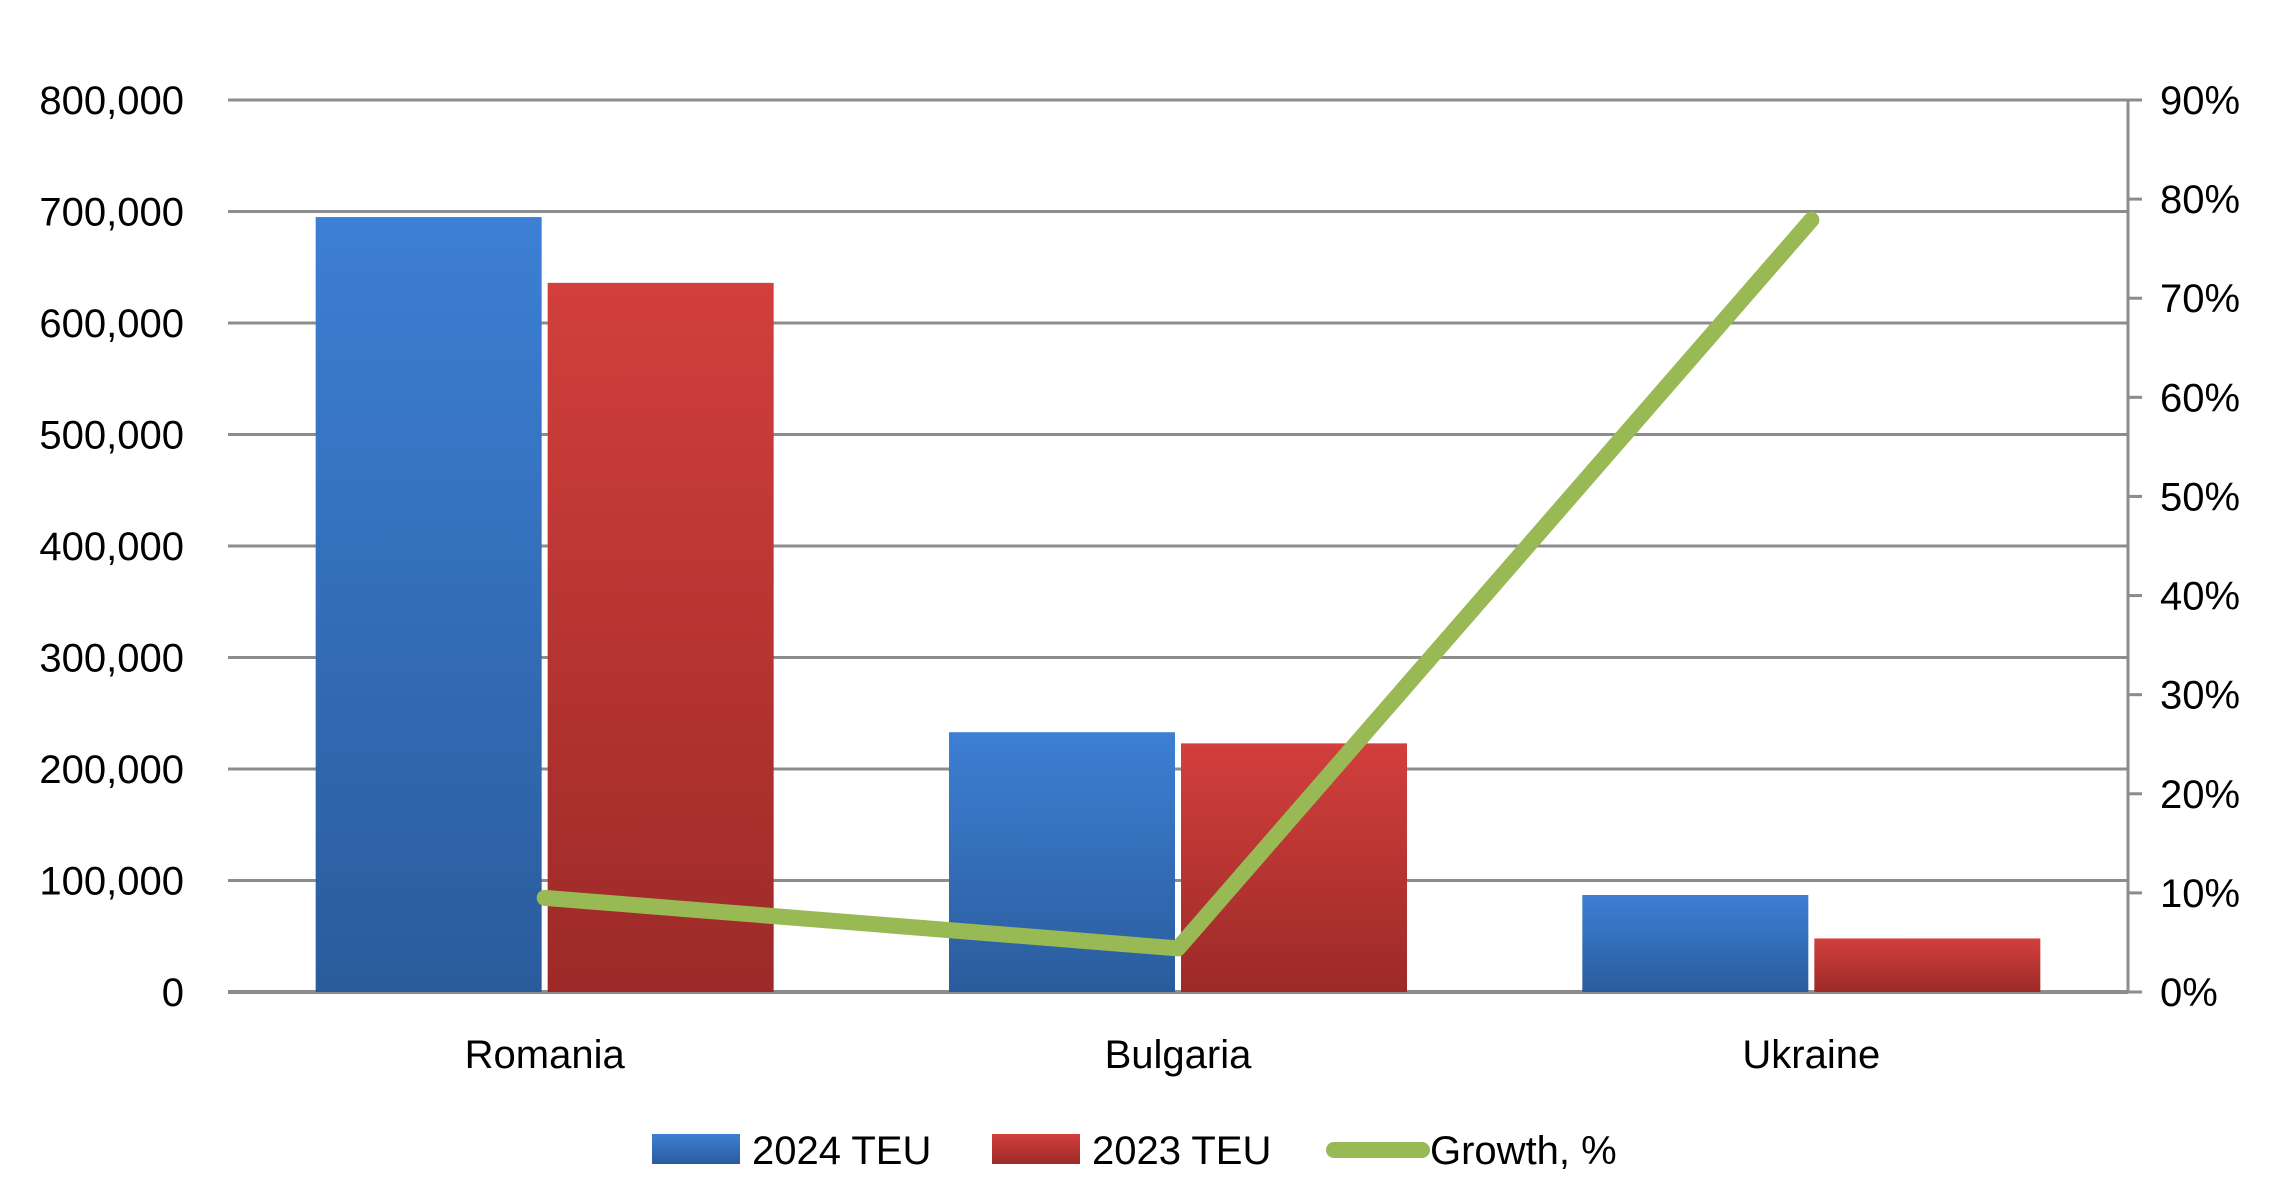 The width and height of the screenshot is (2288, 1184). I want to click on left-axis-tick-label: 300,000, so click(111, 659).